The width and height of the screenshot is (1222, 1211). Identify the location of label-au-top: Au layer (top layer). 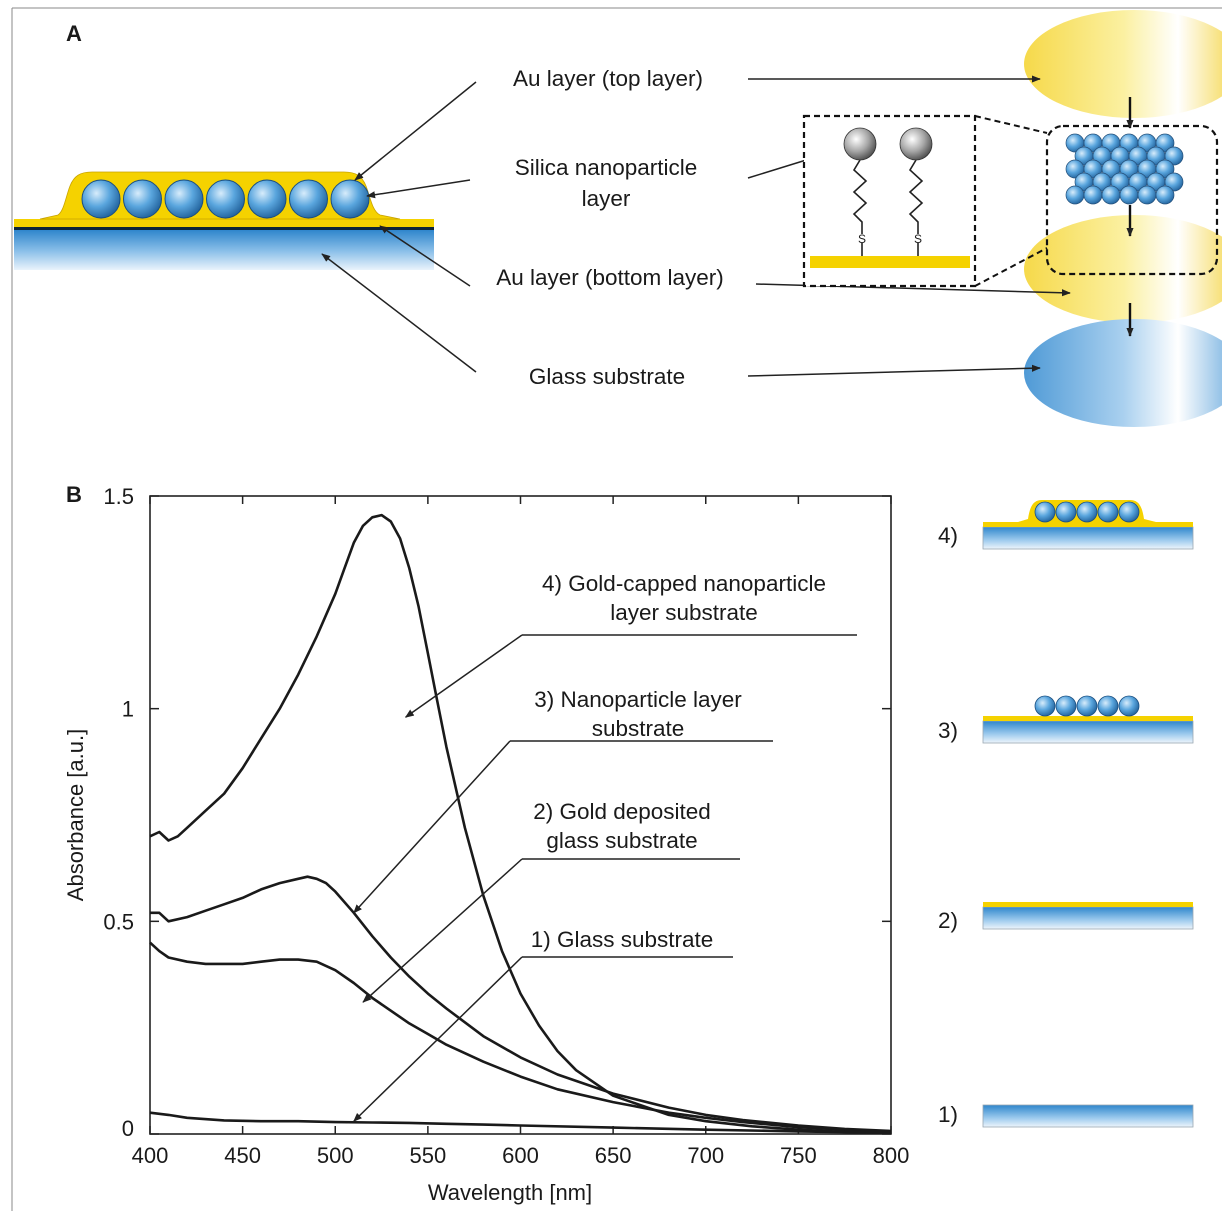
(608, 78).